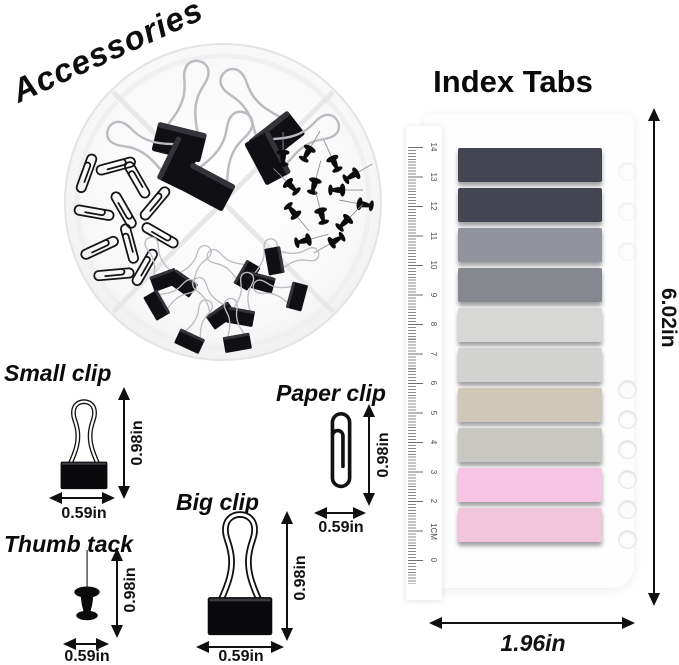  I want to click on index-tabs-title: Index Tabs, so click(513, 81).